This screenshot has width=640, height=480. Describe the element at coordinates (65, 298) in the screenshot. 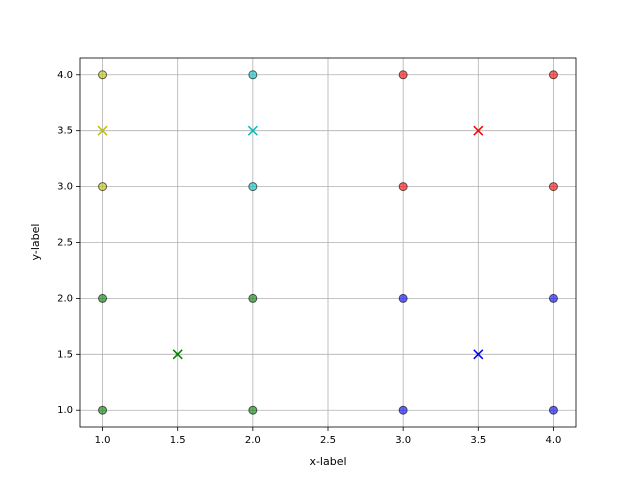

I see `y-tick-label: 2.0` at that location.